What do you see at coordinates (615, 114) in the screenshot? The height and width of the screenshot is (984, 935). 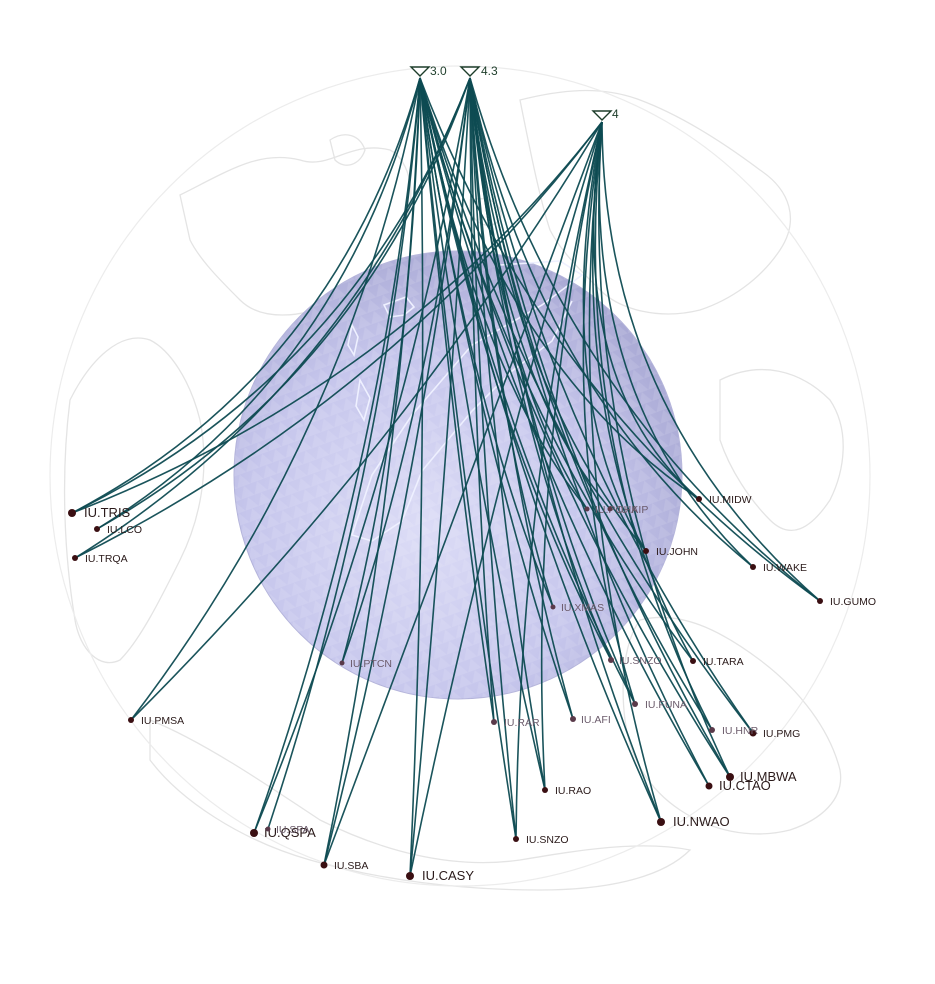 I see `event-label-2: 4` at bounding box center [615, 114].